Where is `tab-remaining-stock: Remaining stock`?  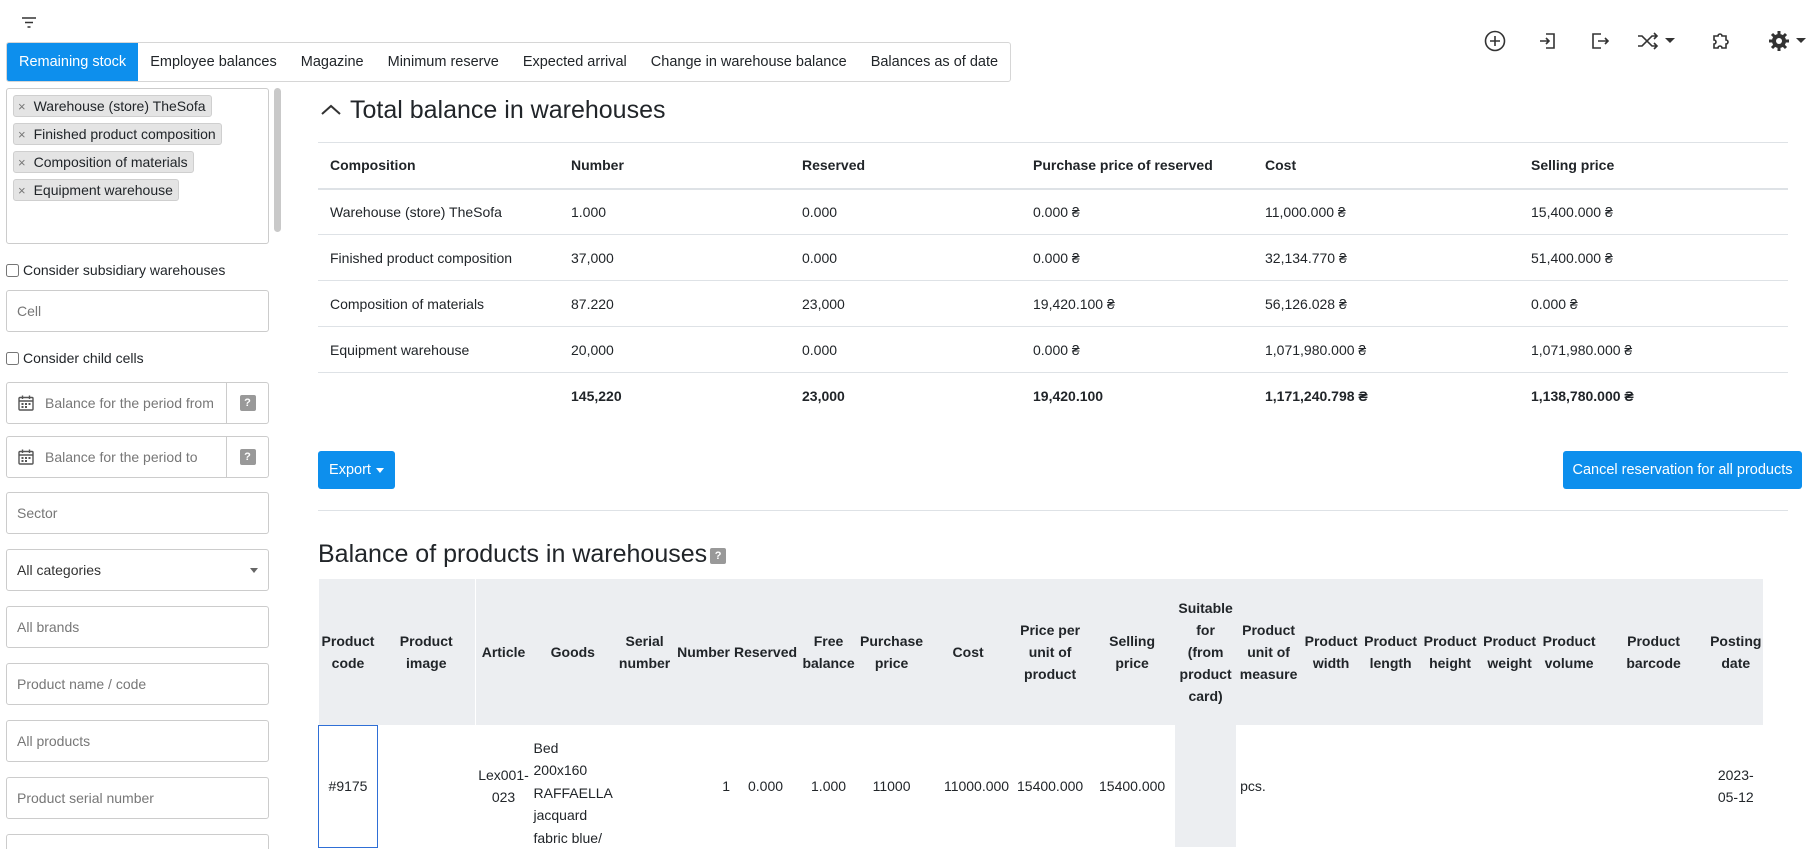 tab-remaining-stock: Remaining stock is located at coordinates (73, 62).